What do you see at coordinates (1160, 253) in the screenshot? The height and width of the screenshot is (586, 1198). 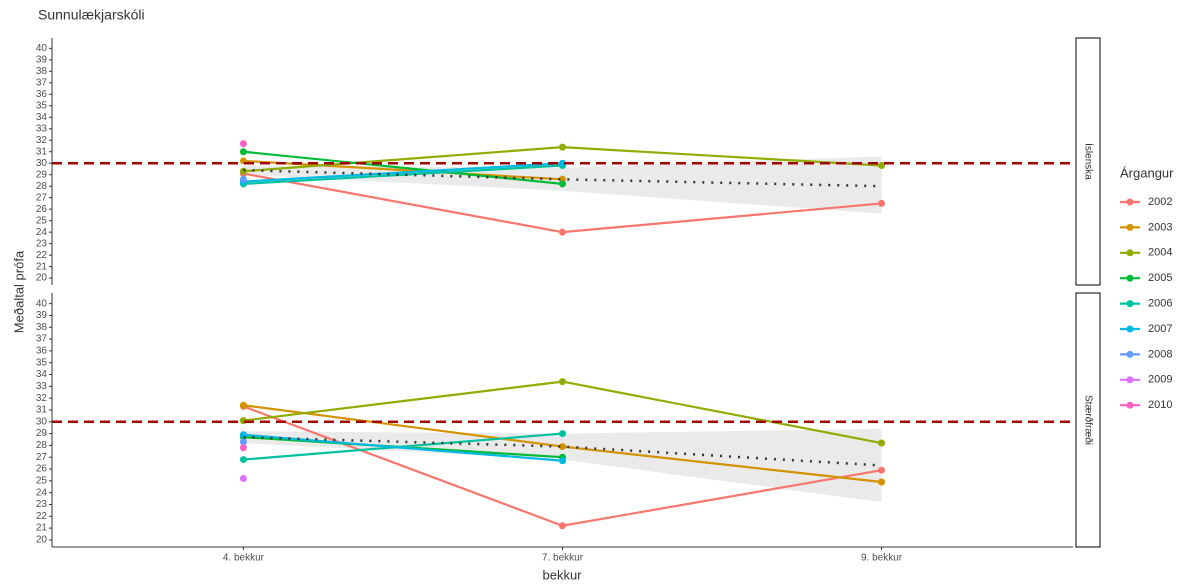 I see `legend-label: 2004` at bounding box center [1160, 253].